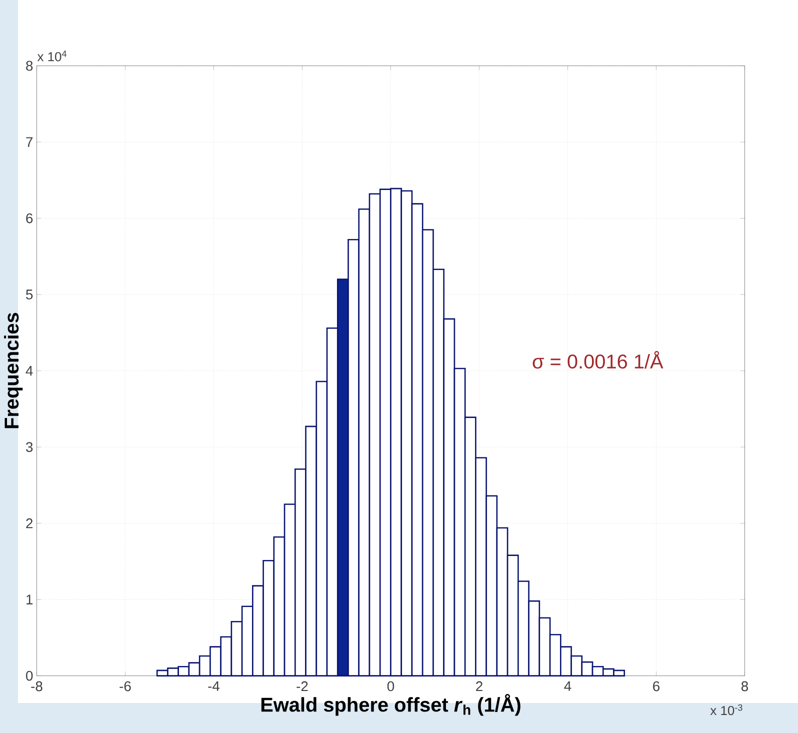  Describe the element at coordinates (13, 370) in the screenshot. I see `y-axis-title: Frequencies` at that location.